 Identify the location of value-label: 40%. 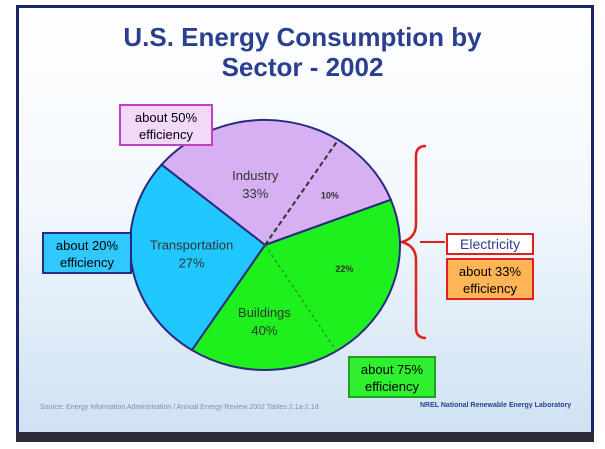
(264, 330).